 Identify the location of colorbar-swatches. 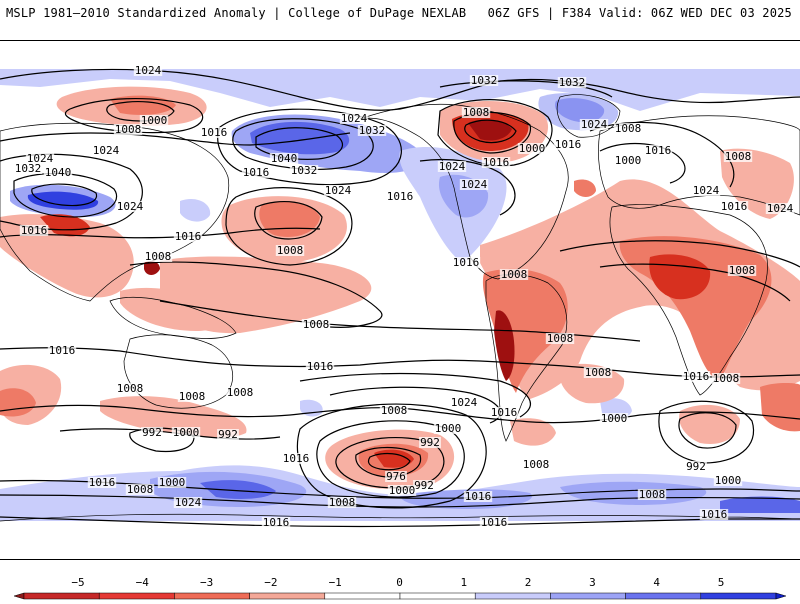
(400, 596).